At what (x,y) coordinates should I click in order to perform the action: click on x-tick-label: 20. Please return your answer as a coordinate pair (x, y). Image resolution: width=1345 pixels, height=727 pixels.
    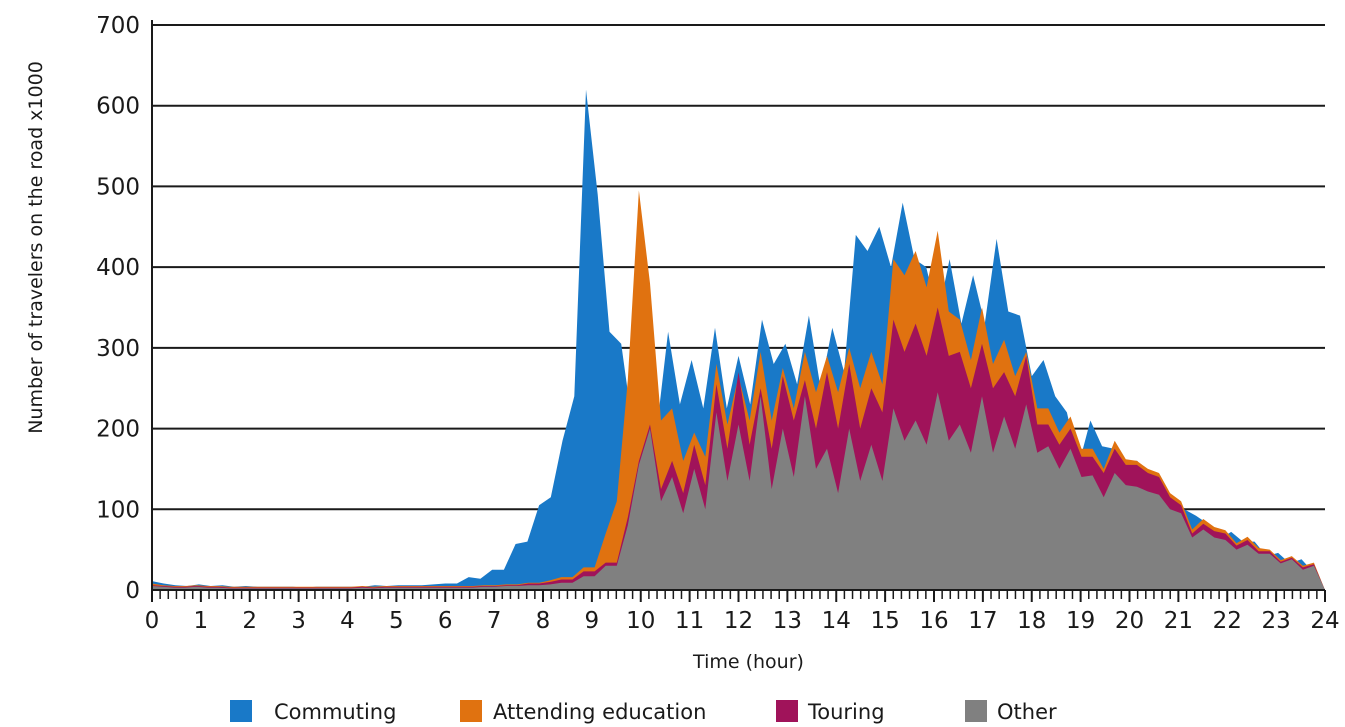
    Looking at the image, I should click on (1129, 621).